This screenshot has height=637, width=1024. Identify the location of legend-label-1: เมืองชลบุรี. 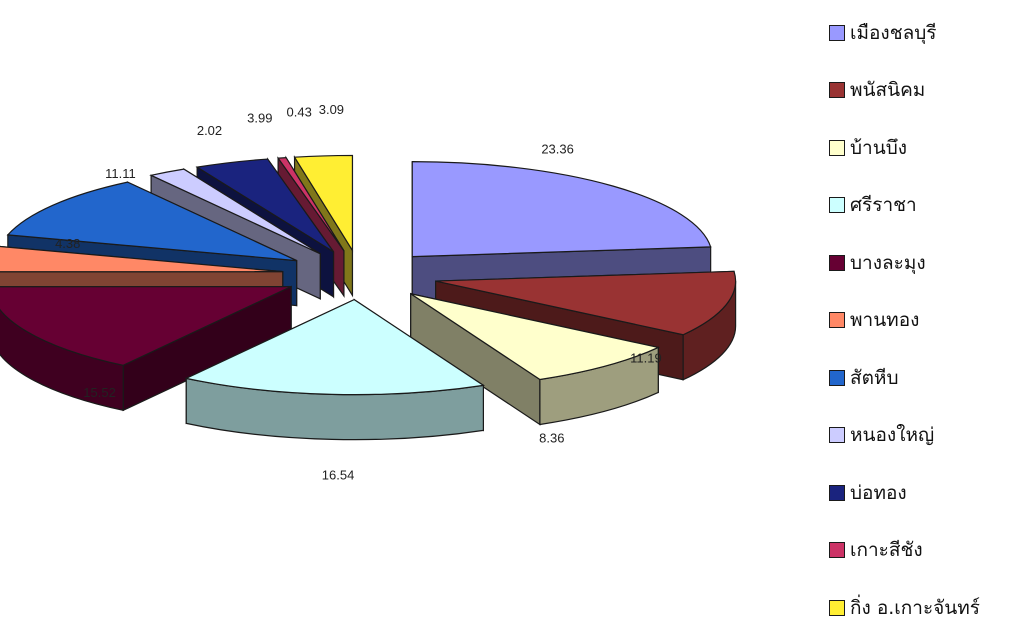
(893, 32).